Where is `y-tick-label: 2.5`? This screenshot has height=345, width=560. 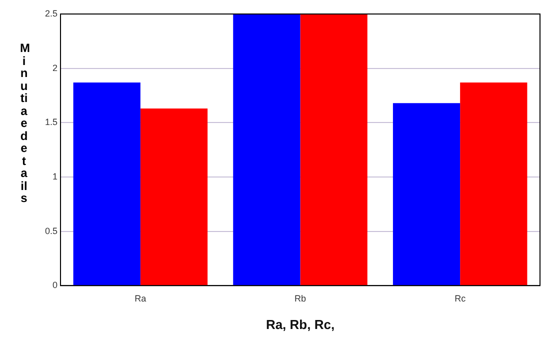 y-tick-label: 2.5 is located at coordinates (51, 13).